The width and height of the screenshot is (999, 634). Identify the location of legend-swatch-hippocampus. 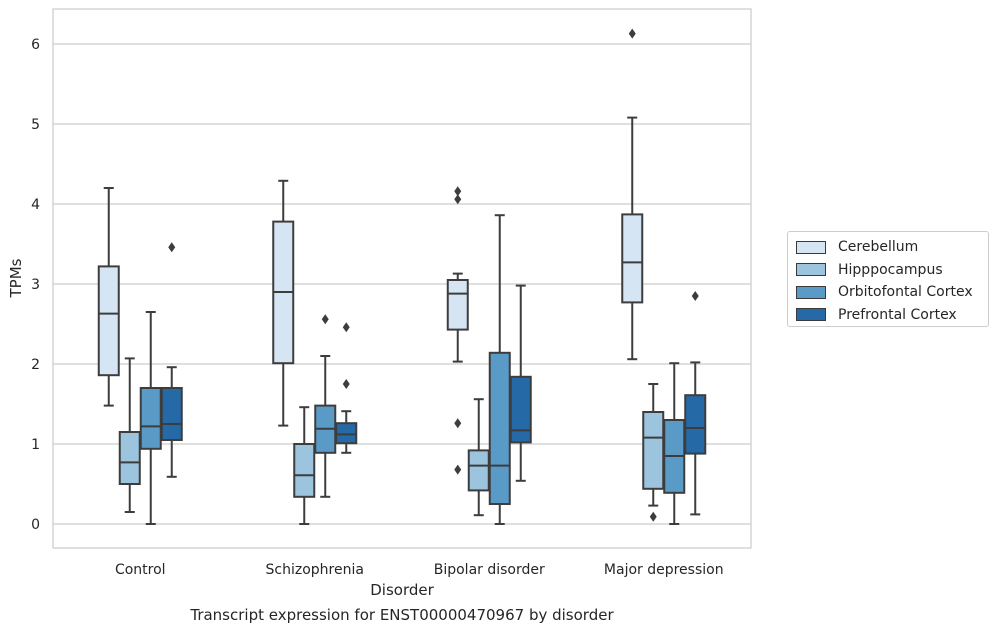
(811, 270).